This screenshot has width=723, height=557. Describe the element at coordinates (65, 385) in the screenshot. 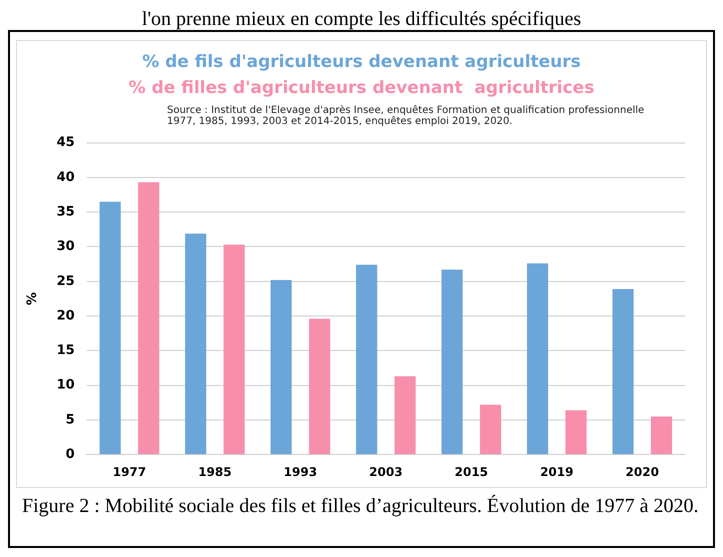

I see `y-tick-label: 10` at that location.